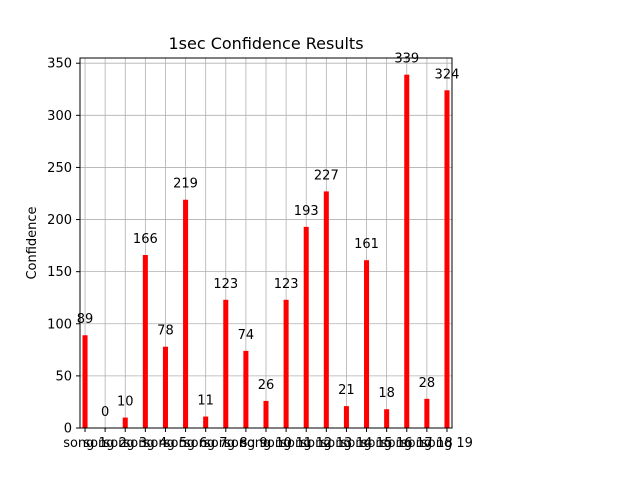 The height and width of the screenshot is (480, 640). What do you see at coordinates (386, 393) in the screenshot?
I see `data-label: 18` at bounding box center [386, 393].